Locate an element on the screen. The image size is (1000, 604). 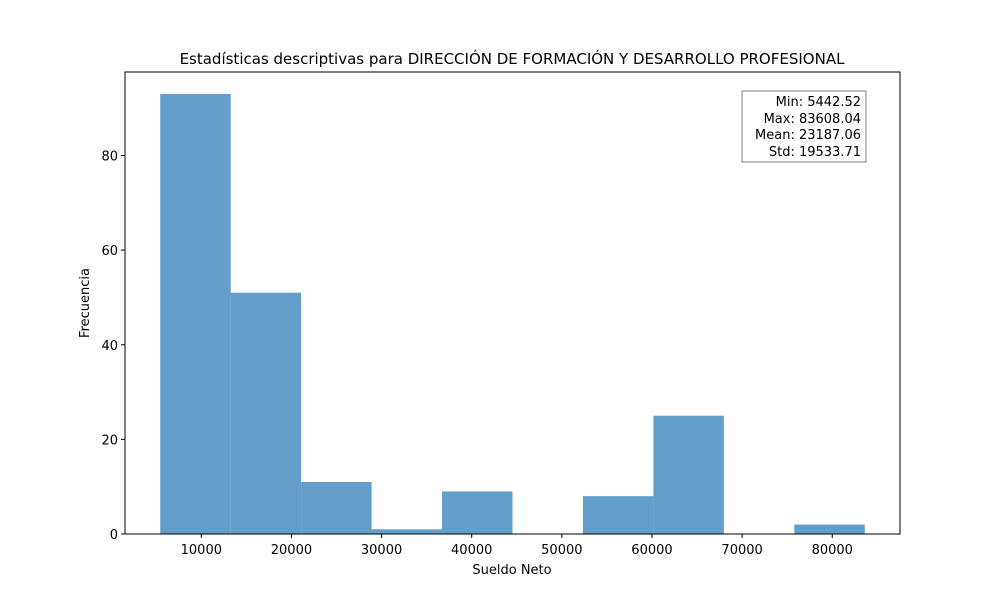
x-tick-label: 10000 is located at coordinates (201, 550).